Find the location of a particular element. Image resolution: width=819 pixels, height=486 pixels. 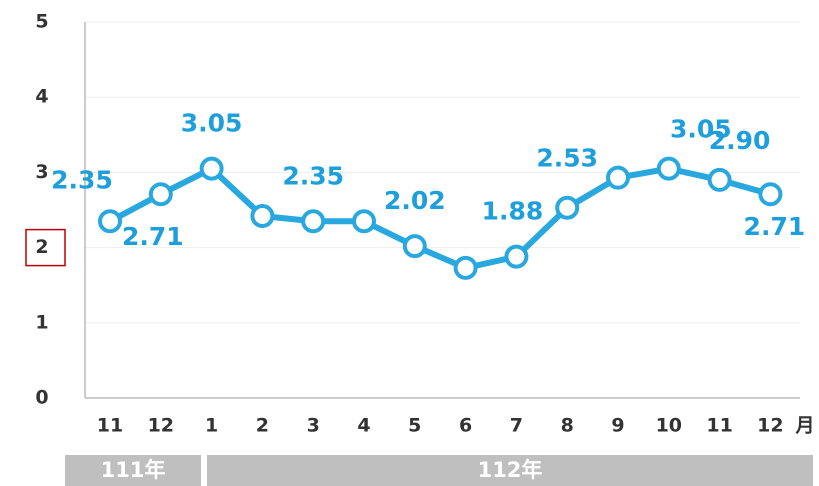

highlight-box is located at coordinates (45, 247).